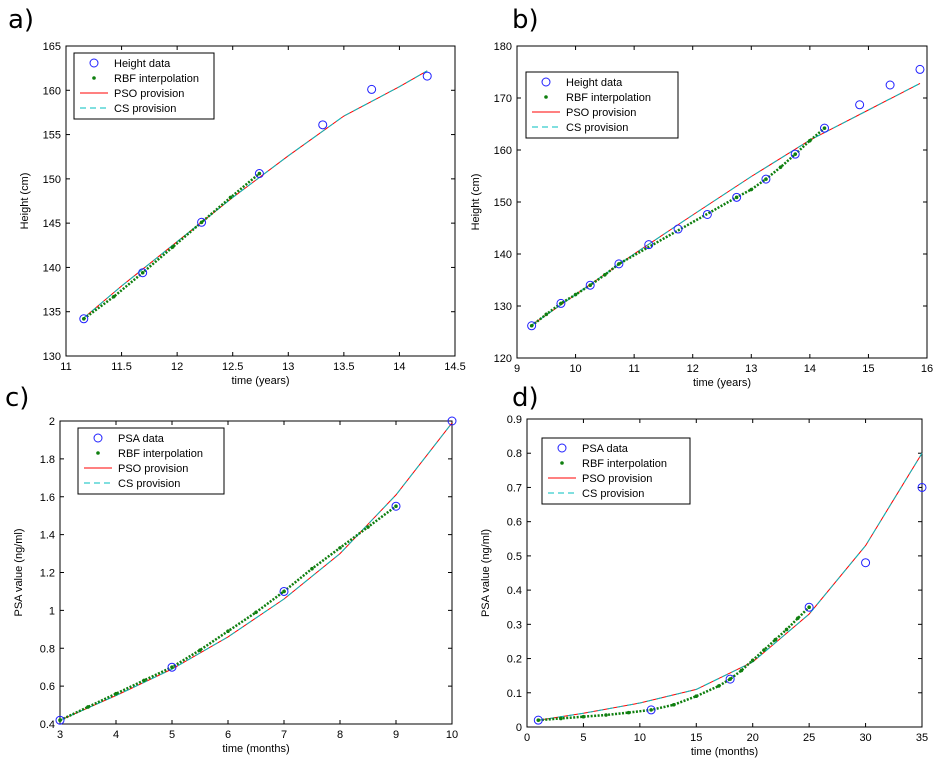 This screenshot has height=772, width=948. I want to click on y-tick-label: 140, so click(52, 268).